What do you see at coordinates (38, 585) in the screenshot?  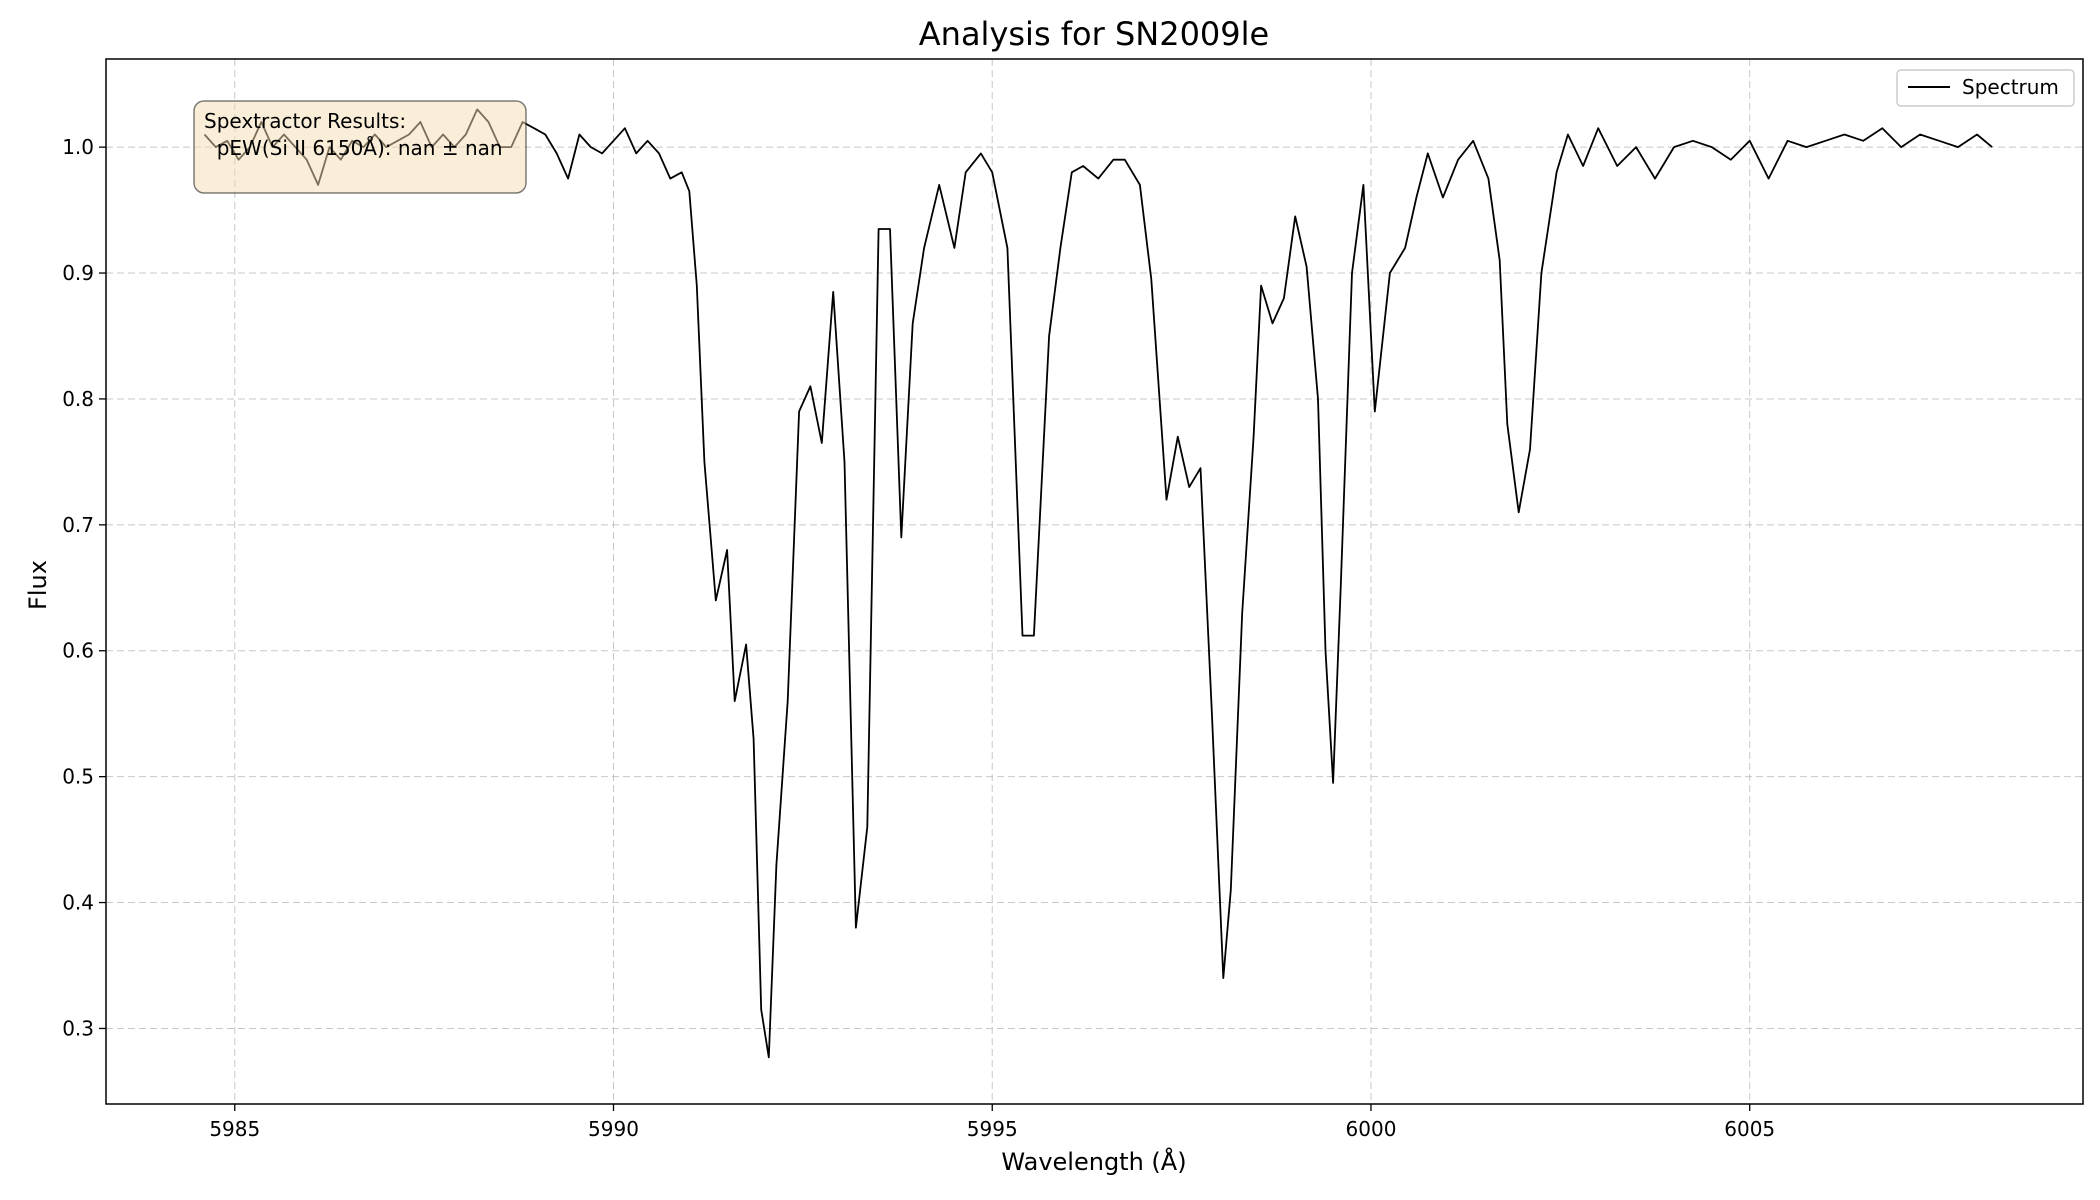 I see `y-axis-label: Flux` at bounding box center [38, 585].